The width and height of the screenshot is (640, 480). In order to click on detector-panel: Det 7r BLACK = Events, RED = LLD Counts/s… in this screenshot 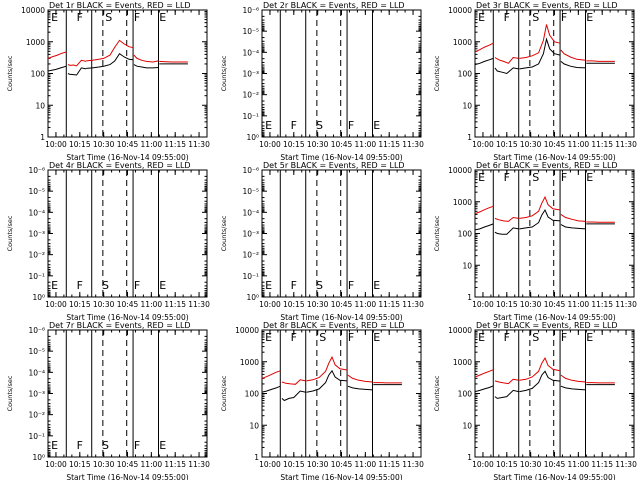, I will do `click(108, 400)`.